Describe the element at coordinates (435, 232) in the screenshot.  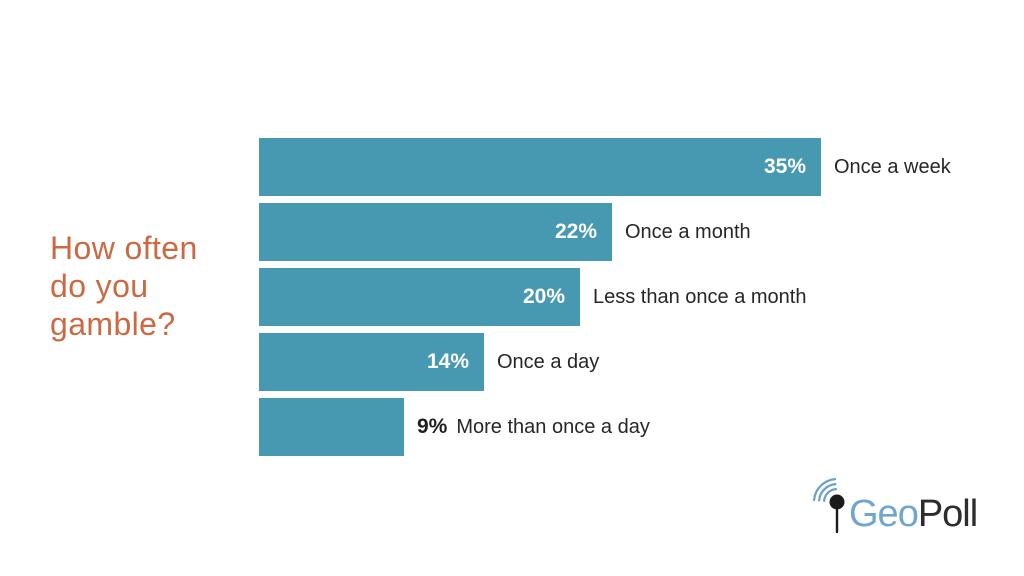
I see `bar: 22%` at that location.